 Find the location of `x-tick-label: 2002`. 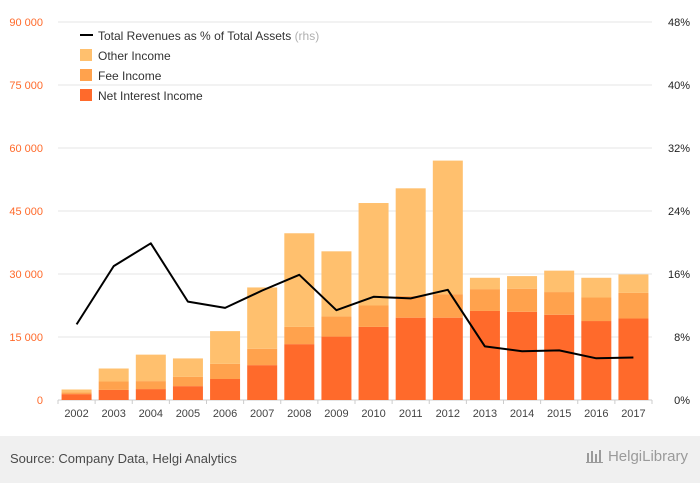

x-tick-label: 2002 is located at coordinates (76, 414).